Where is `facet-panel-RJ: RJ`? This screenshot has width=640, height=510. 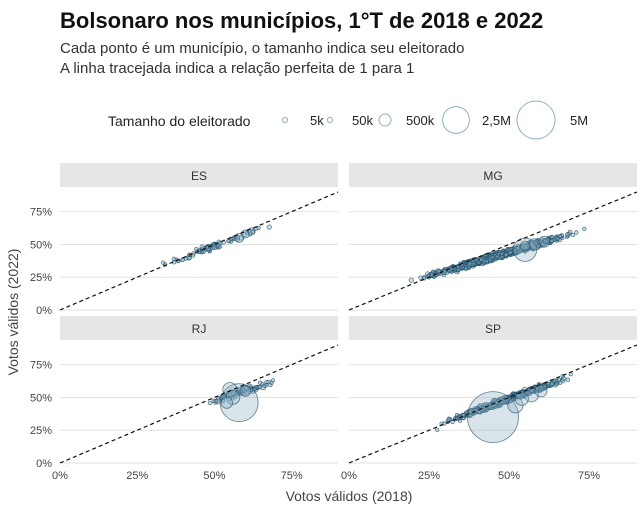
facet-panel-RJ: RJ is located at coordinates (199, 390).